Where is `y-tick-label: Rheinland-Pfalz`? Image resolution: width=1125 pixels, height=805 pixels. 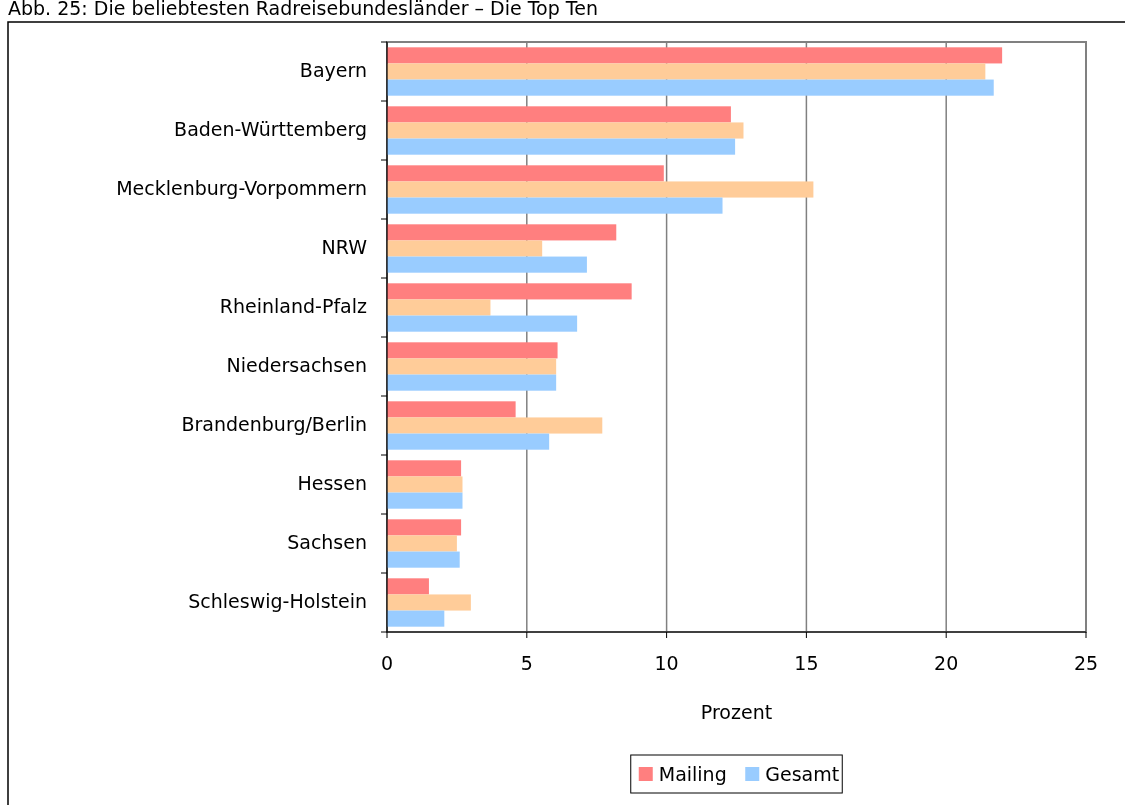
y-tick-label: Rheinland-Pfalz is located at coordinates (293, 306).